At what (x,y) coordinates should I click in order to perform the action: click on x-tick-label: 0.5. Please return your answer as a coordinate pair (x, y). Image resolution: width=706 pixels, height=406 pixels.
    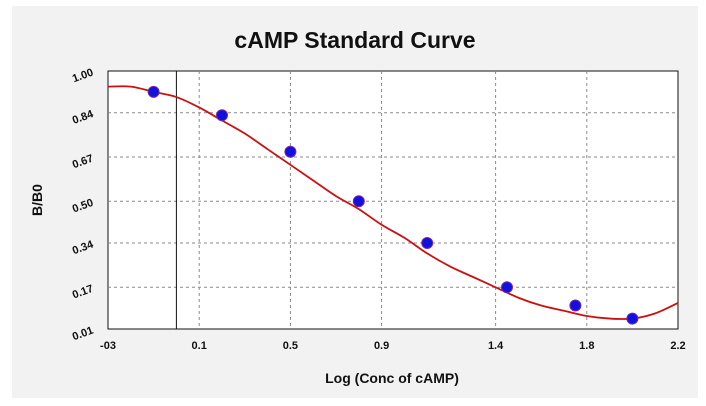
    Looking at the image, I should click on (290, 346).